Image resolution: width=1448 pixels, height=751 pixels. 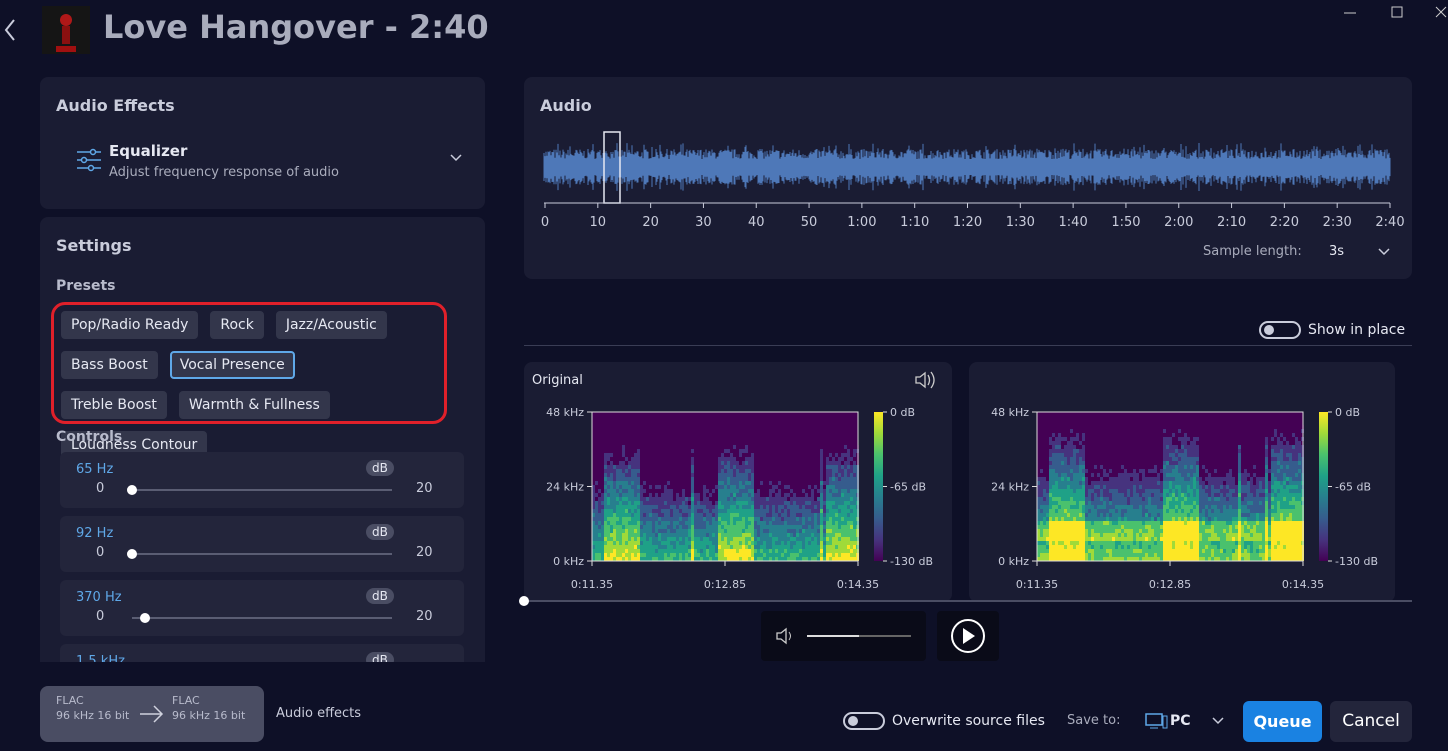 What do you see at coordinates (1337, 251) in the screenshot?
I see `sample-length-value: 3s` at bounding box center [1337, 251].